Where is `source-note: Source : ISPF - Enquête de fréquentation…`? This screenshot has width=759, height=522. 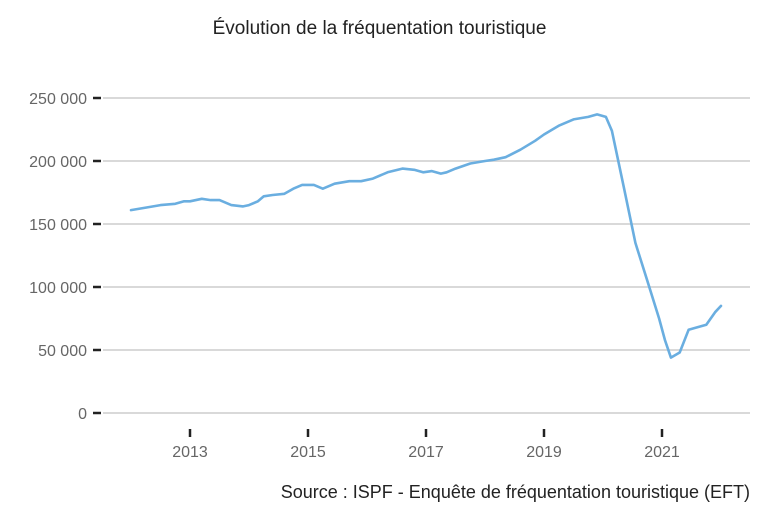 source-note: Source : ISPF - Enquête de fréquentation… is located at coordinates (515, 492).